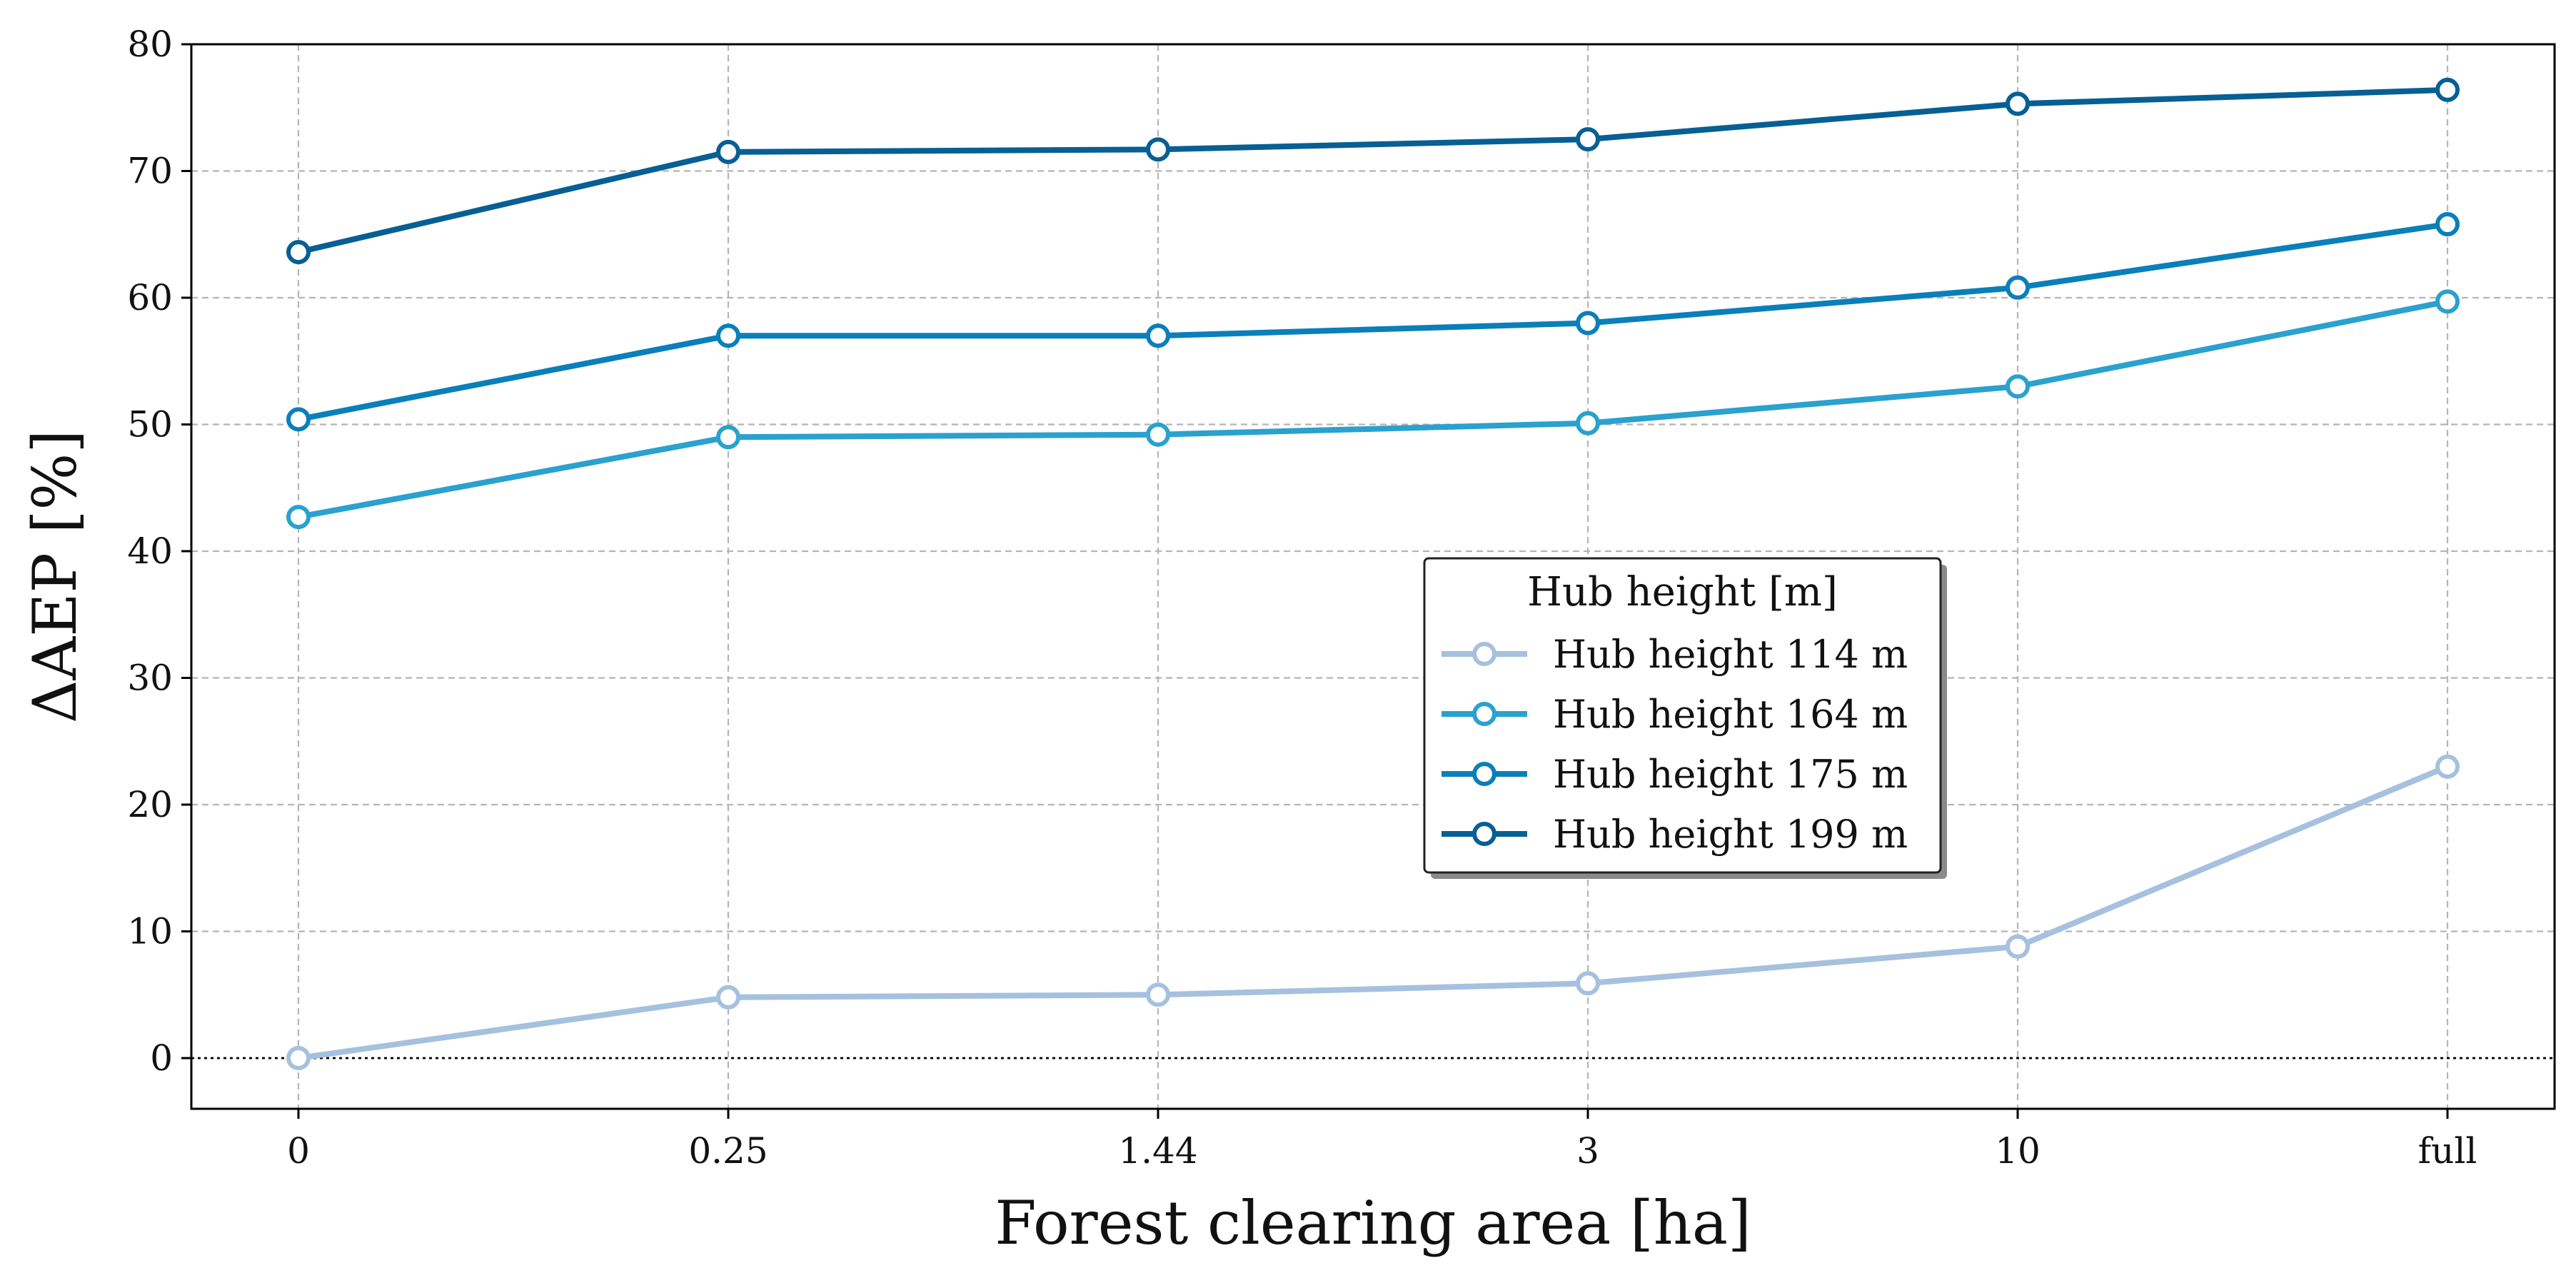 The height and width of the screenshot is (1278, 2576). What do you see at coordinates (1730, 774) in the screenshot?
I see `legend-label: Hub height 175 m` at bounding box center [1730, 774].